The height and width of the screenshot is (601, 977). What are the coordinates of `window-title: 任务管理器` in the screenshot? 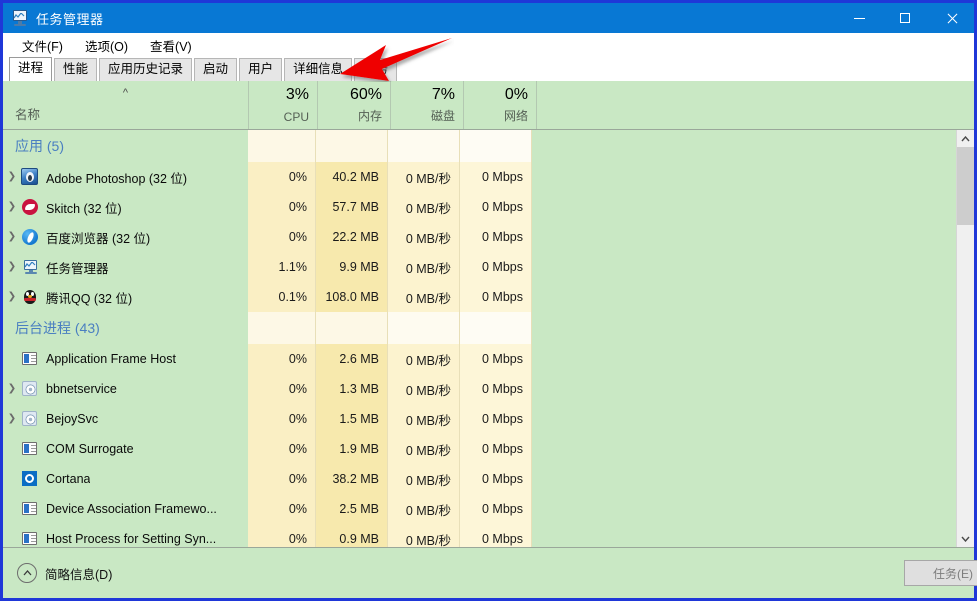 It's located at (70, 19).